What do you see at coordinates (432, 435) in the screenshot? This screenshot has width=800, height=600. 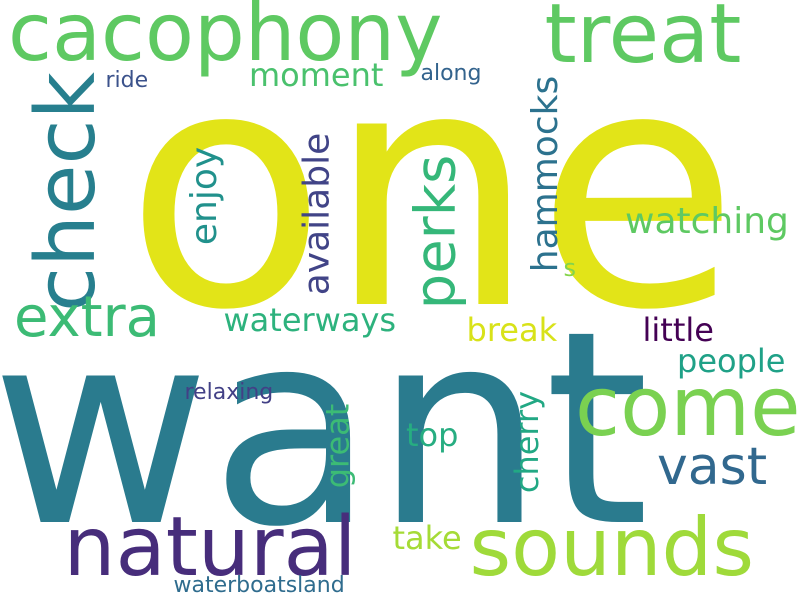 I see `word-top: top` at bounding box center [432, 435].